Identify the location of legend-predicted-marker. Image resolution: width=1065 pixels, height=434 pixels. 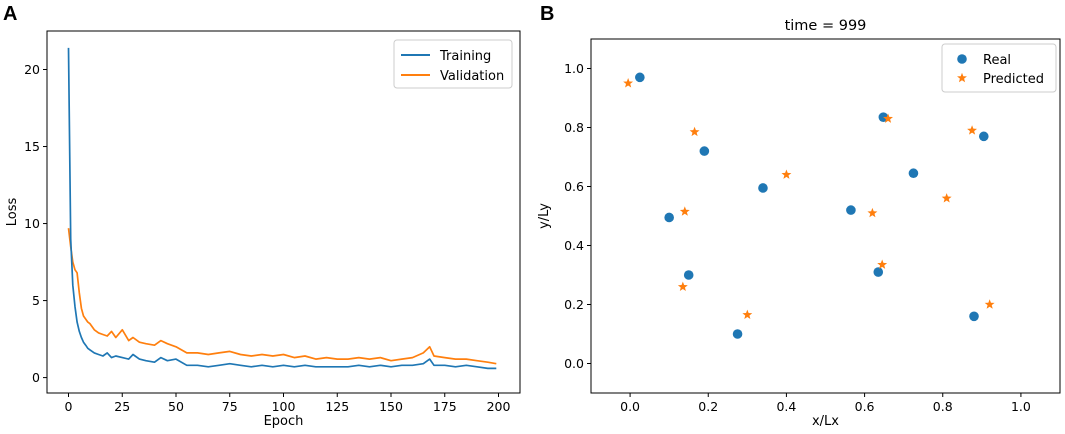
(962, 77).